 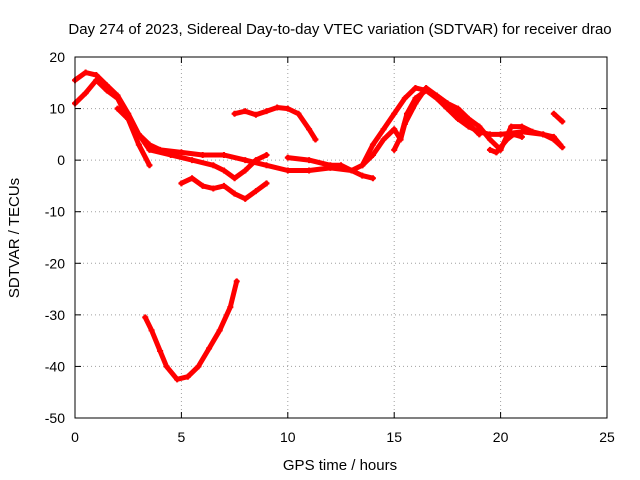 What do you see at coordinates (57, 57) in the screenshot?
I see `y-tick-label: 20` at bounding box center [57, 57].